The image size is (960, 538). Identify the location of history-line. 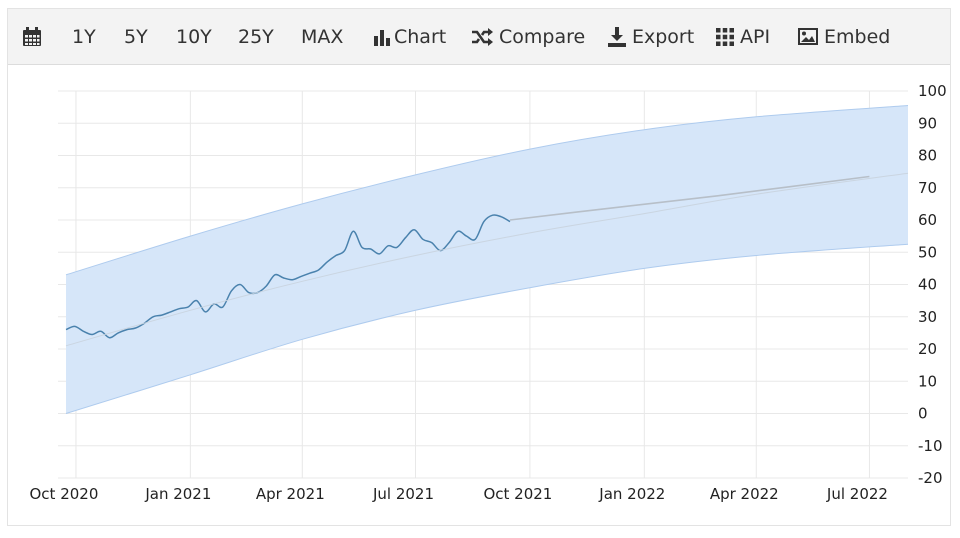
(288, 276).